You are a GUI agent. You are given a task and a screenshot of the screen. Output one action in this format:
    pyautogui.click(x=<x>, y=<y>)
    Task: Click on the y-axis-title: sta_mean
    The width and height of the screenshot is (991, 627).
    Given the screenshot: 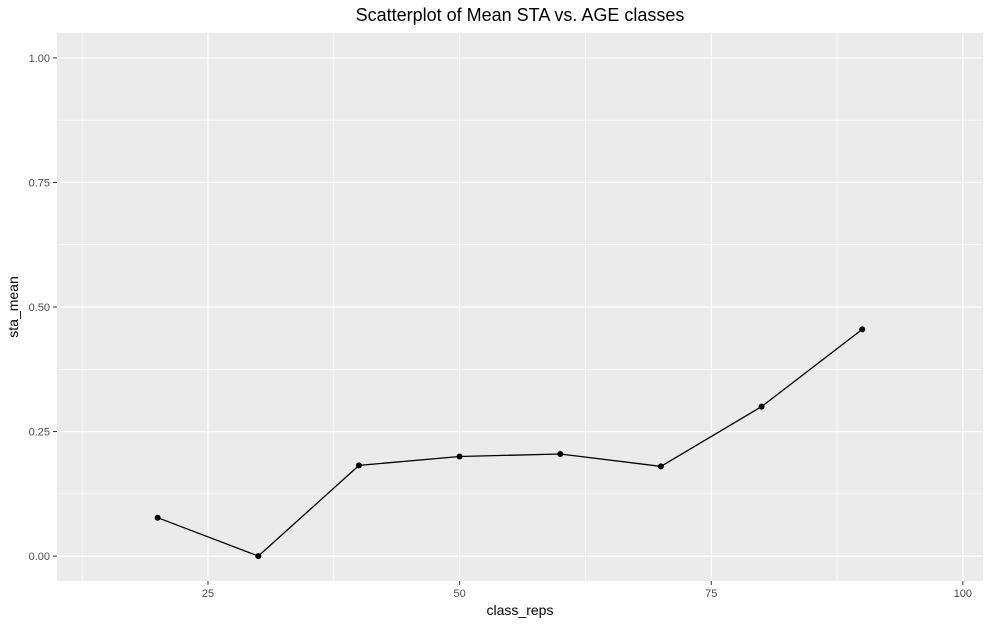 What is the action you would take?
    pyautogui.click(x=13, y=306)
    